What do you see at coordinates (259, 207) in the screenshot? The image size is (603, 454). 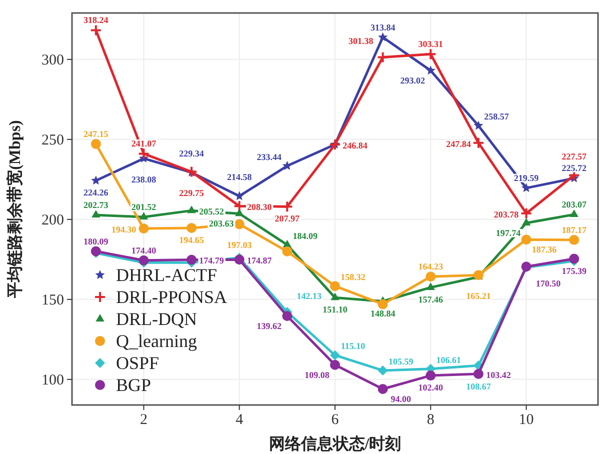 I see `data-label: 208.30` at bounding box center [259, 207].